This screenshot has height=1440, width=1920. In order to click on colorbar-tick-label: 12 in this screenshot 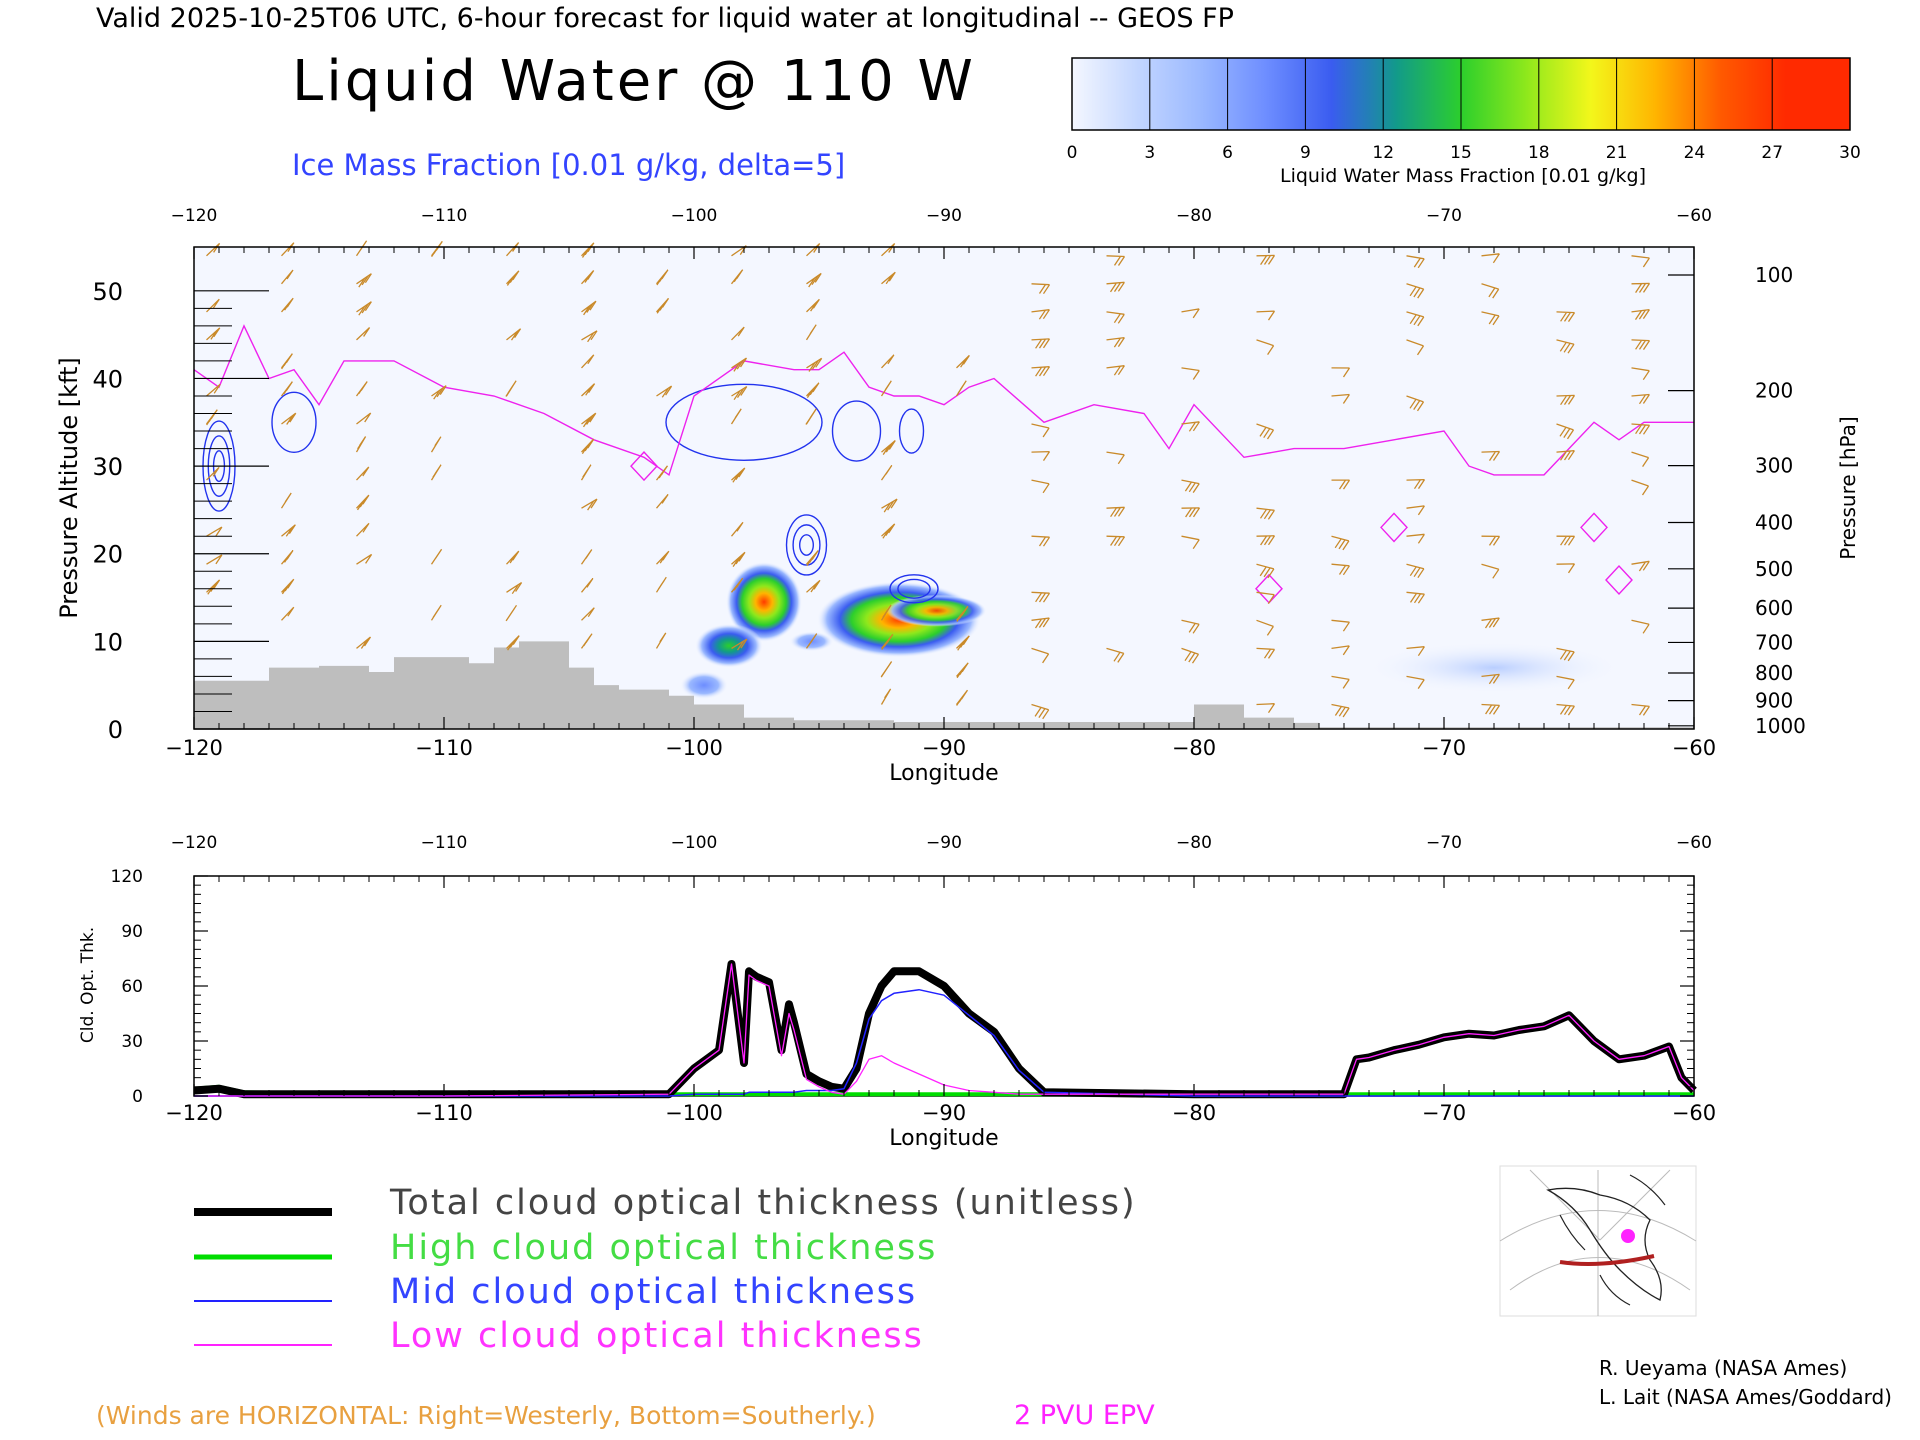, I will do `click(1383, 153)`.